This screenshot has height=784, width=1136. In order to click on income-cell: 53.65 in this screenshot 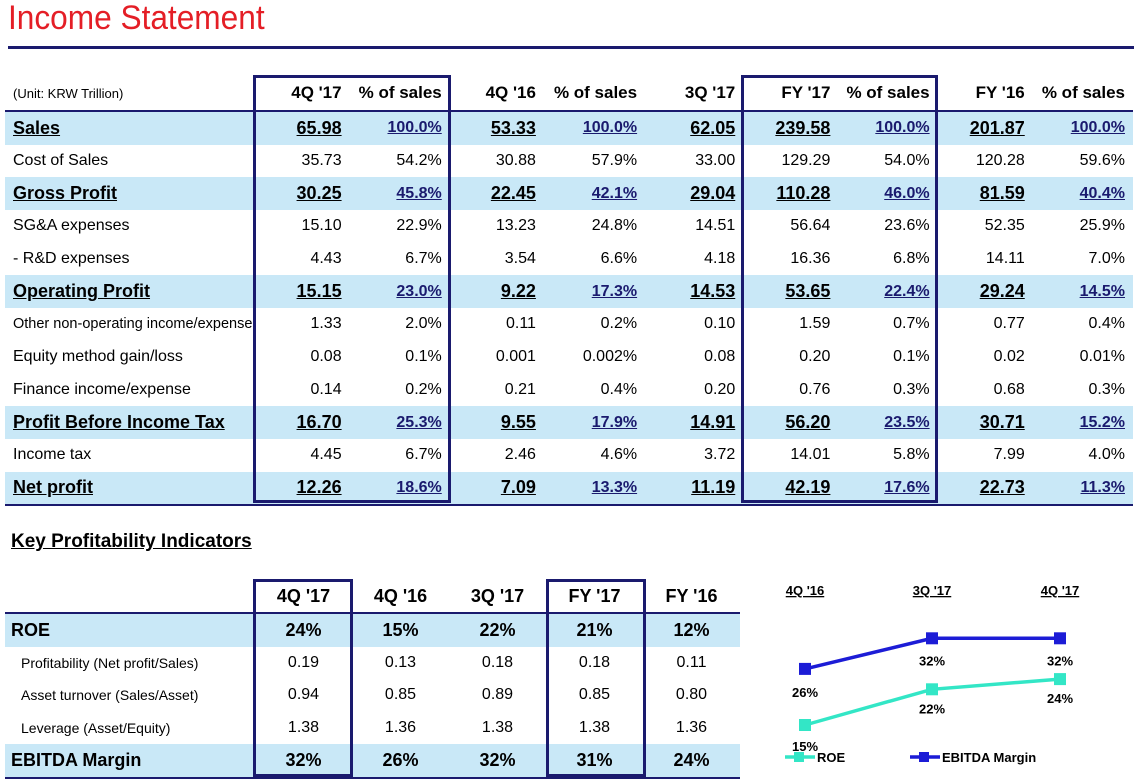, I will do `click(791, 292)`.